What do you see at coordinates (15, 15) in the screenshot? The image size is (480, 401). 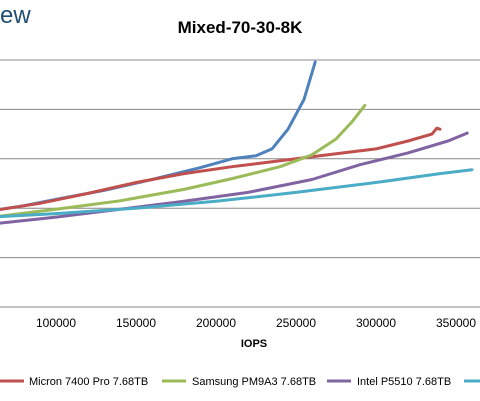 I see `logo-fragment: ew` at bounding box center [15, 15].